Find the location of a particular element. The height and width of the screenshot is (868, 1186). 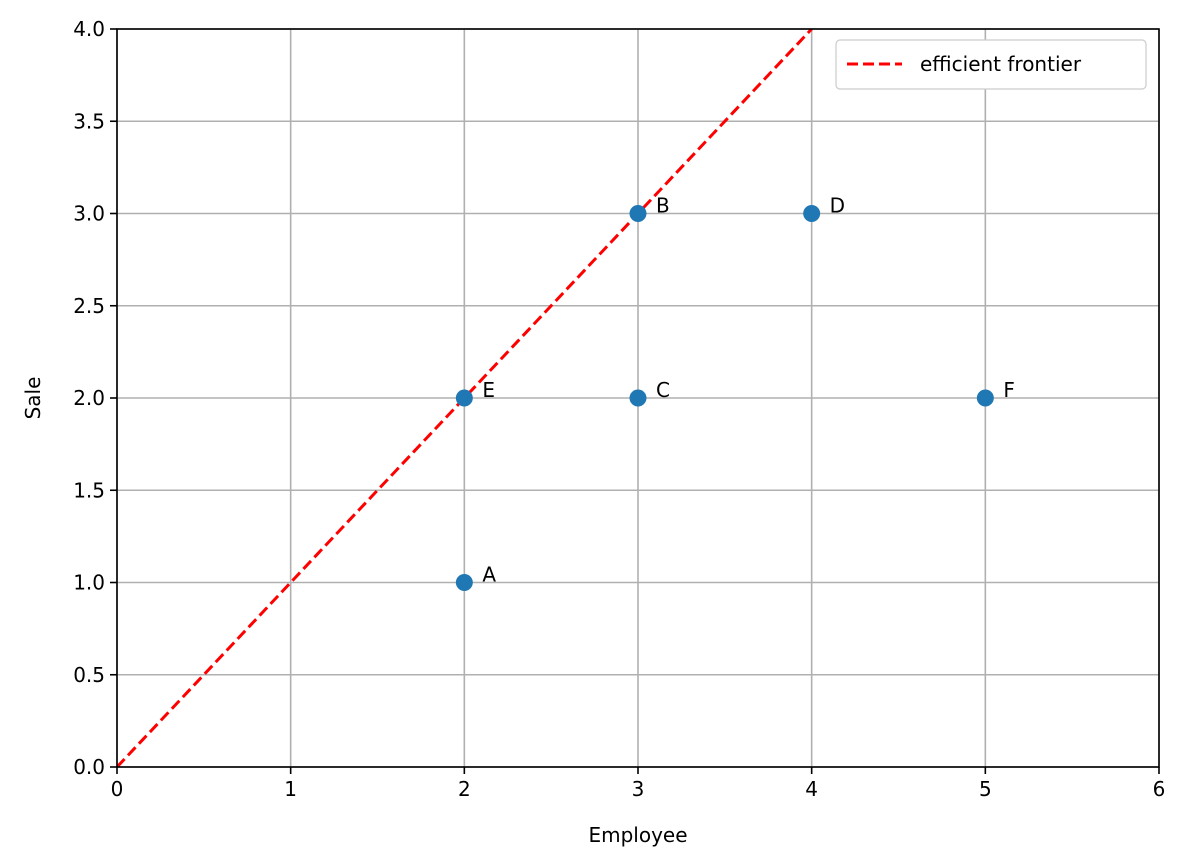

data-point-a is located at coordinates (464, 582).